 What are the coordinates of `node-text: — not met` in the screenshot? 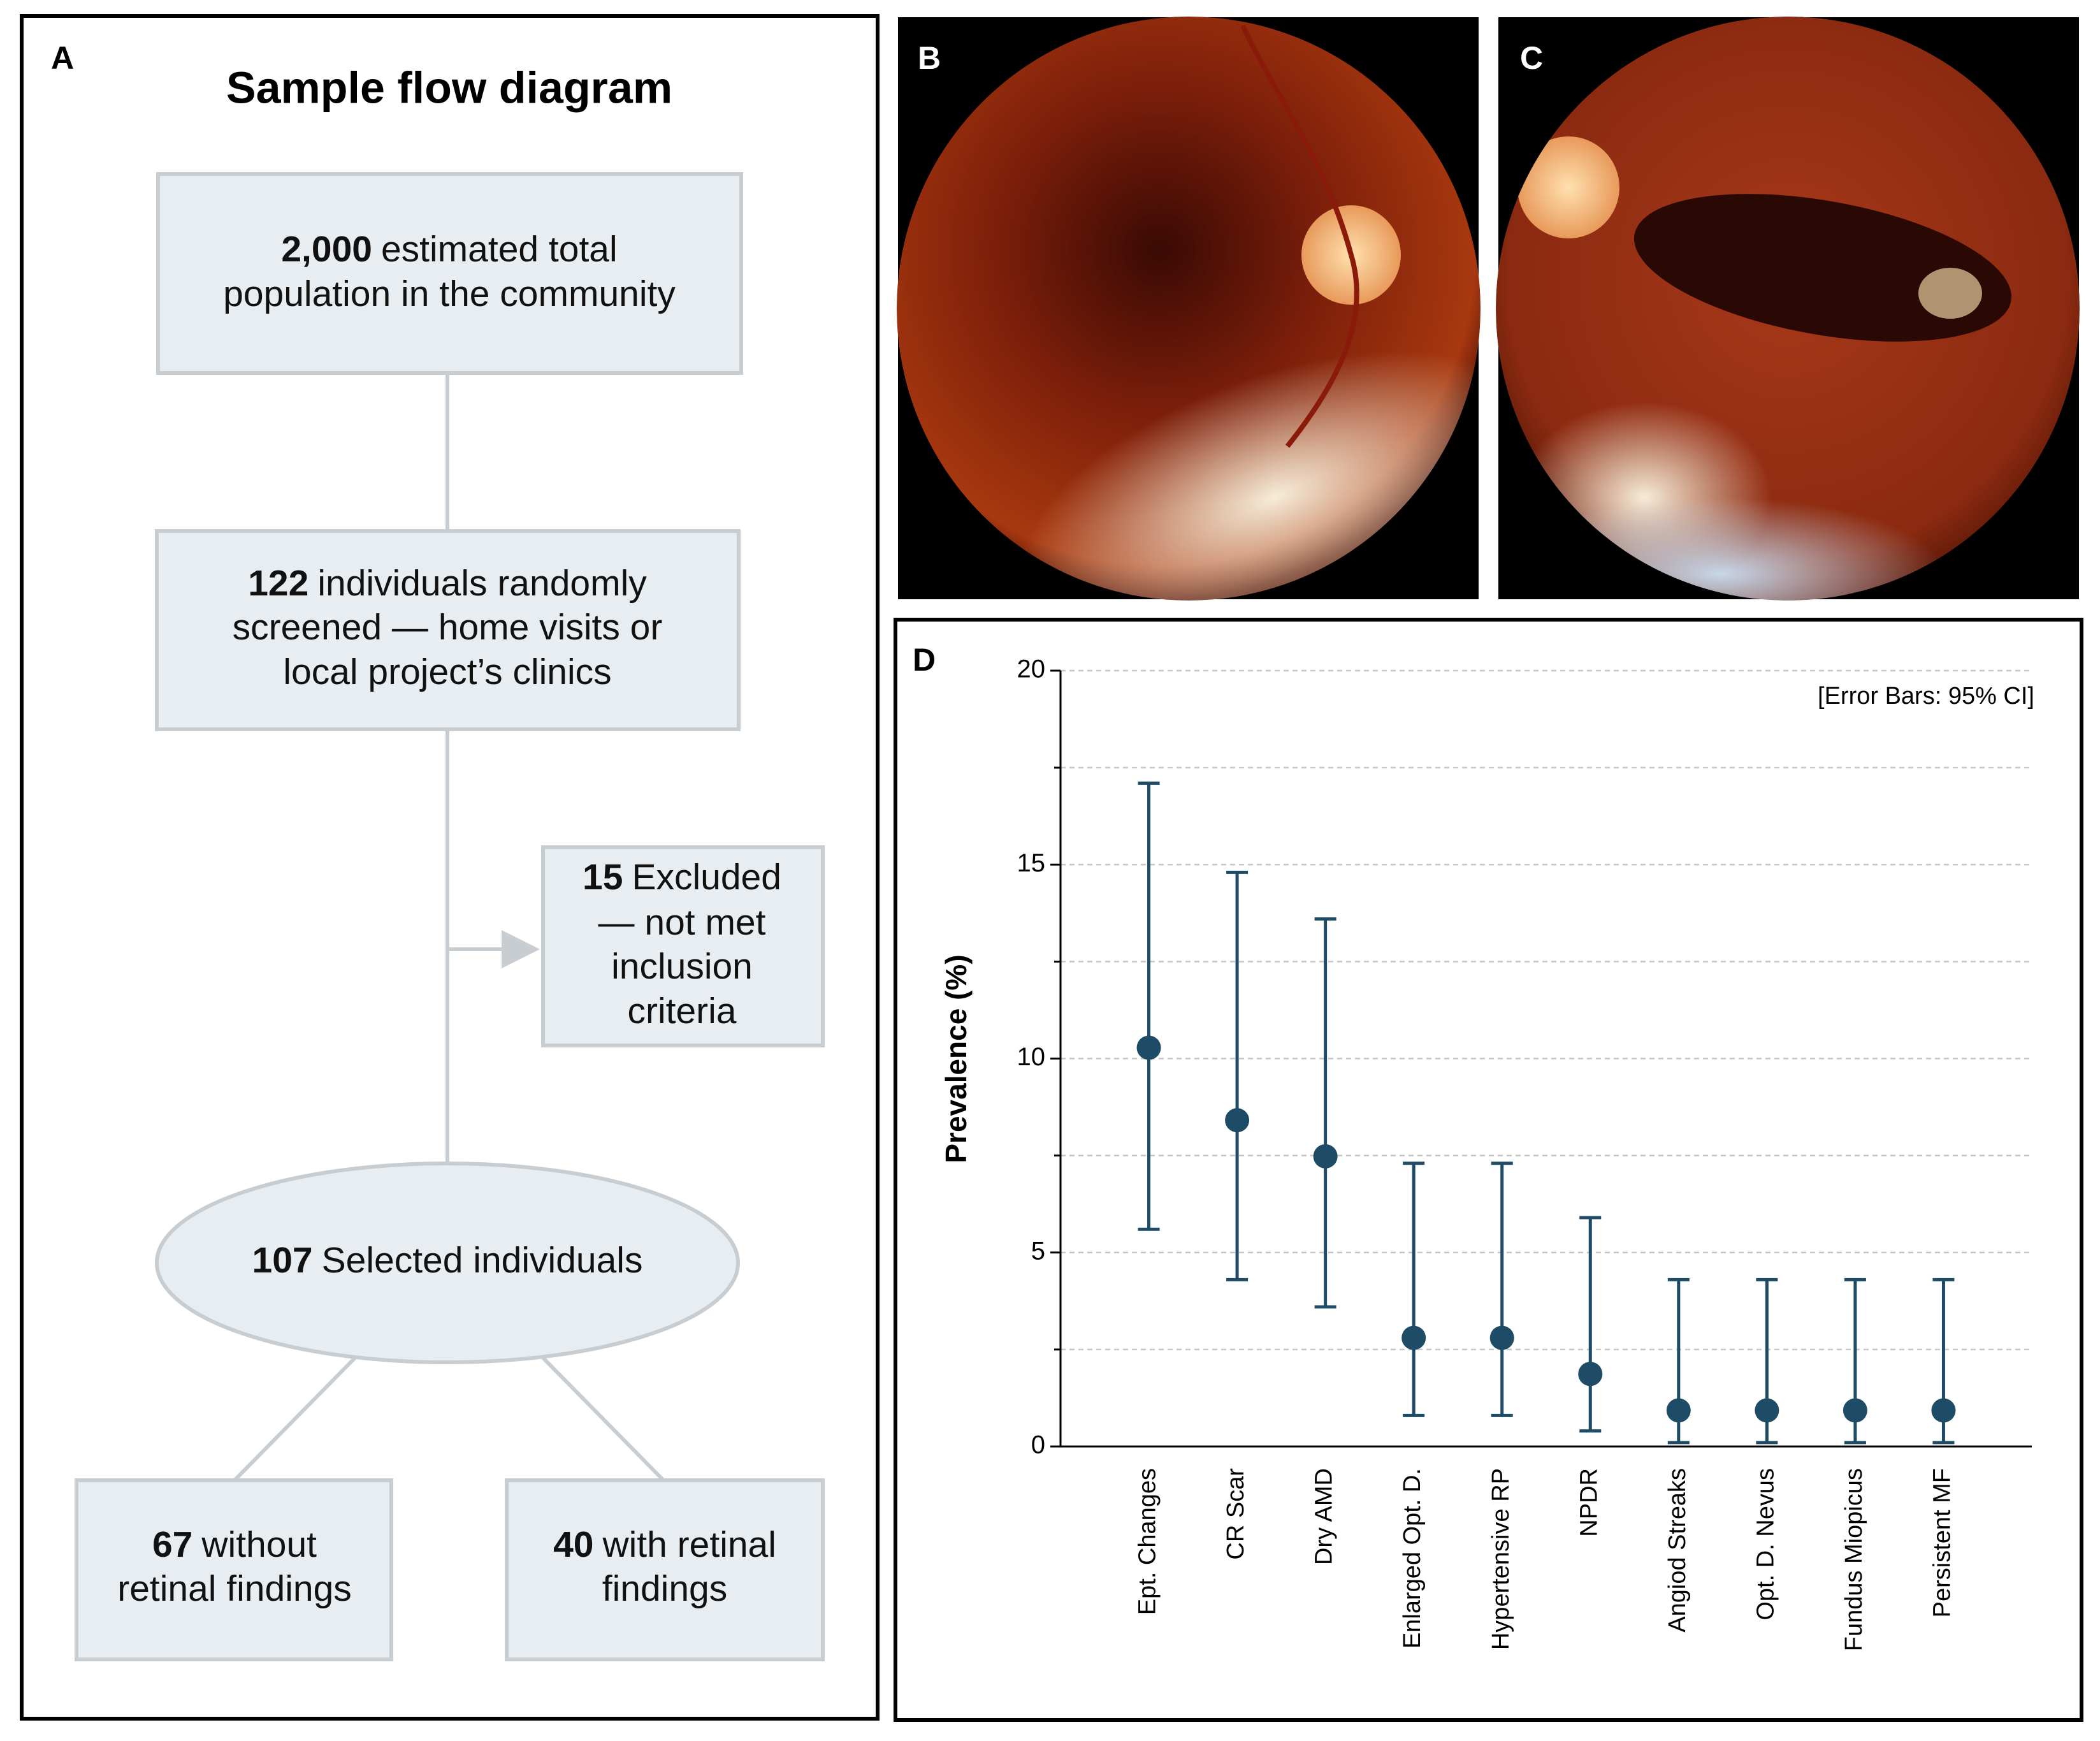 It's located at (682, 922).